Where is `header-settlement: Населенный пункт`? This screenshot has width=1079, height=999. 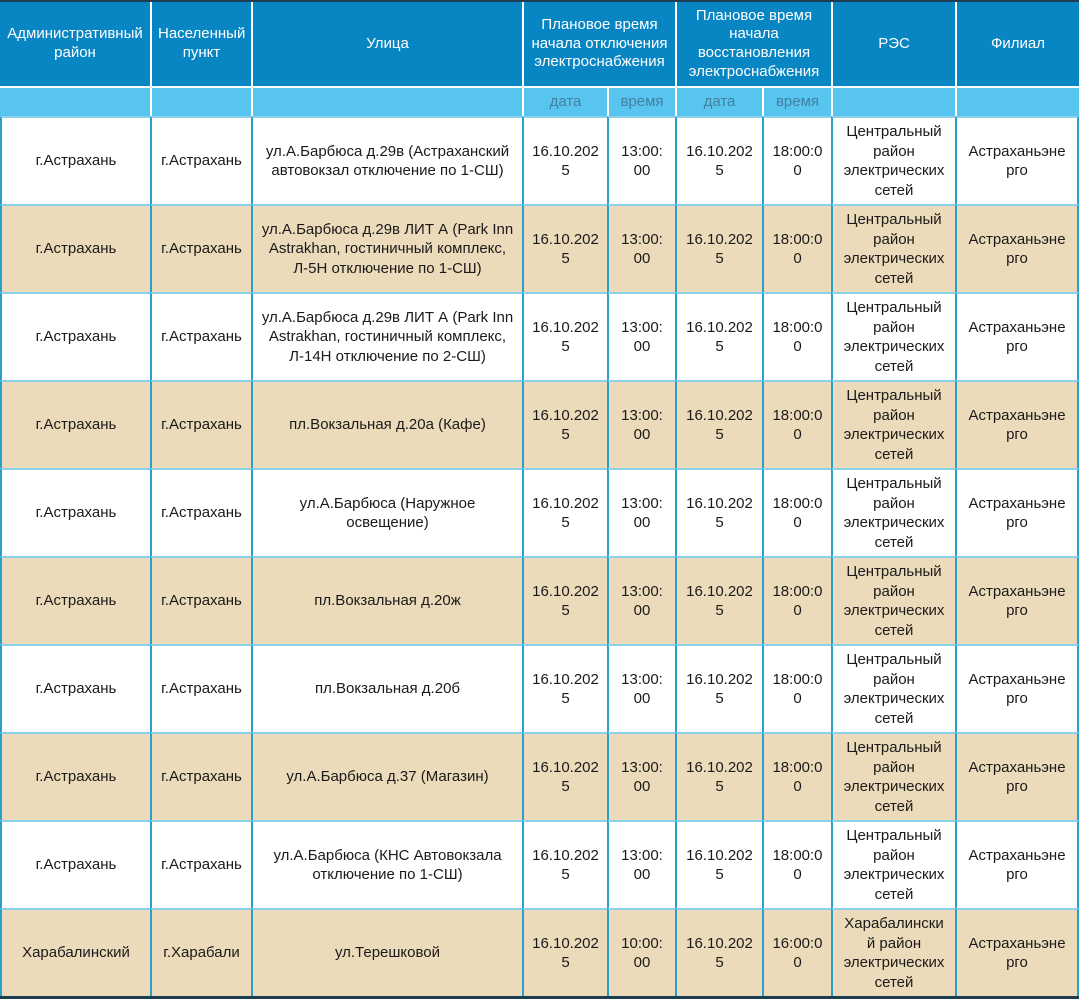 header-settlement: Населенный пункт is located at coordinates (200, 44).